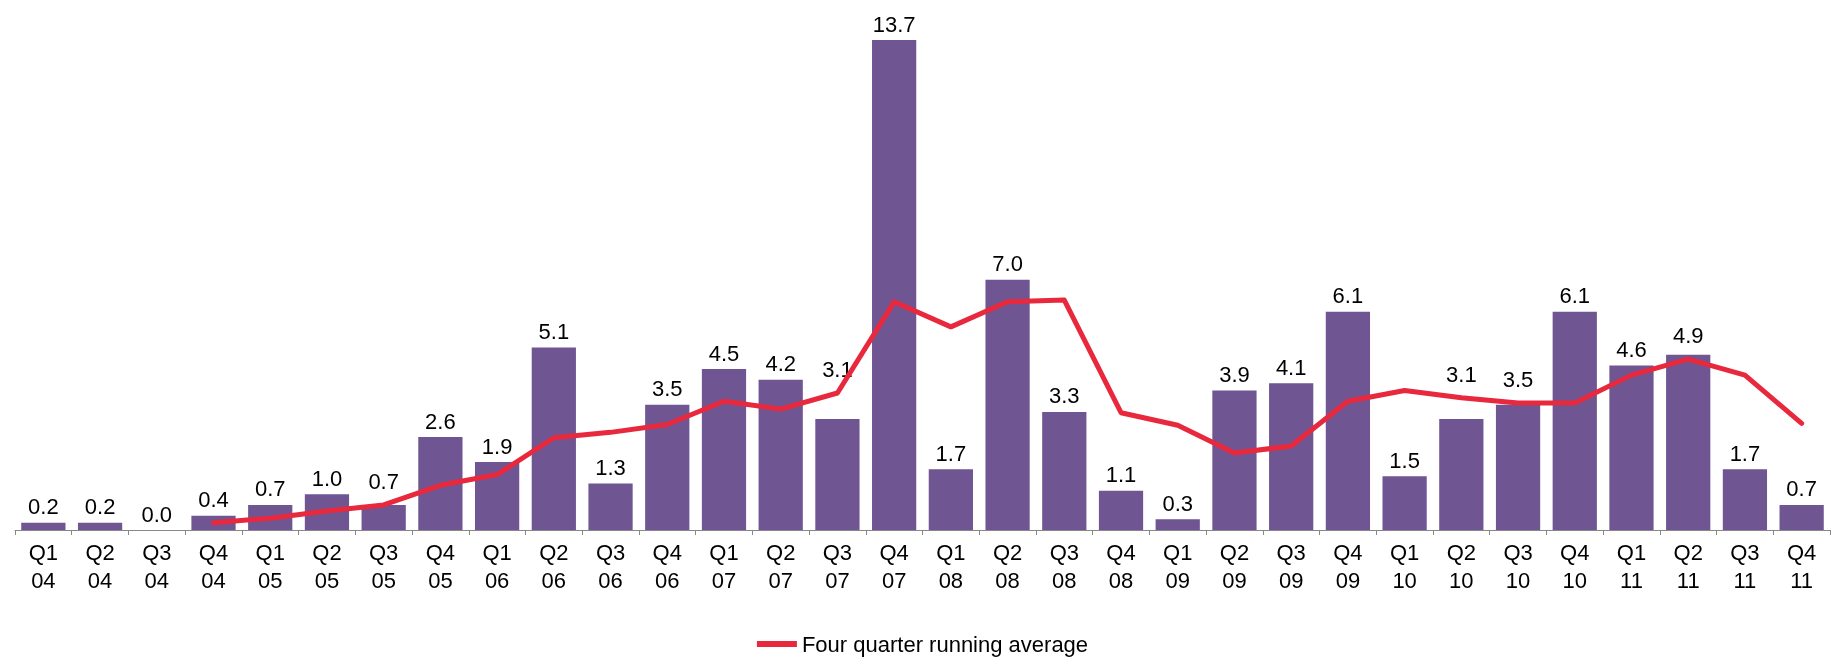  What do you see at coordinates (440, 566) in the screenshot?
I see `x-tick-label: Q4 05` at bounding box center [440, 566].